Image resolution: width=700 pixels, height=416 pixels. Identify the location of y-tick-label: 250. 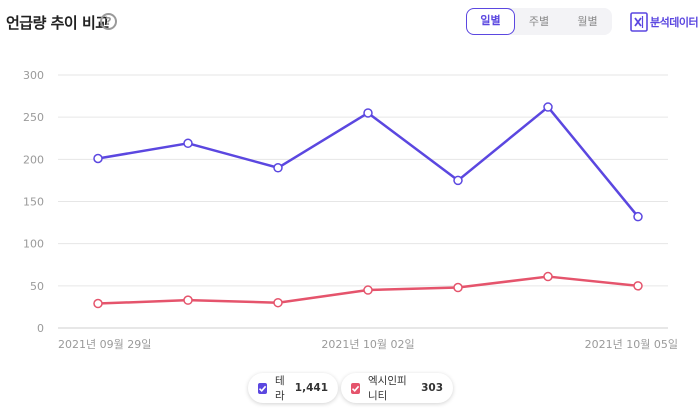
(33, 117).